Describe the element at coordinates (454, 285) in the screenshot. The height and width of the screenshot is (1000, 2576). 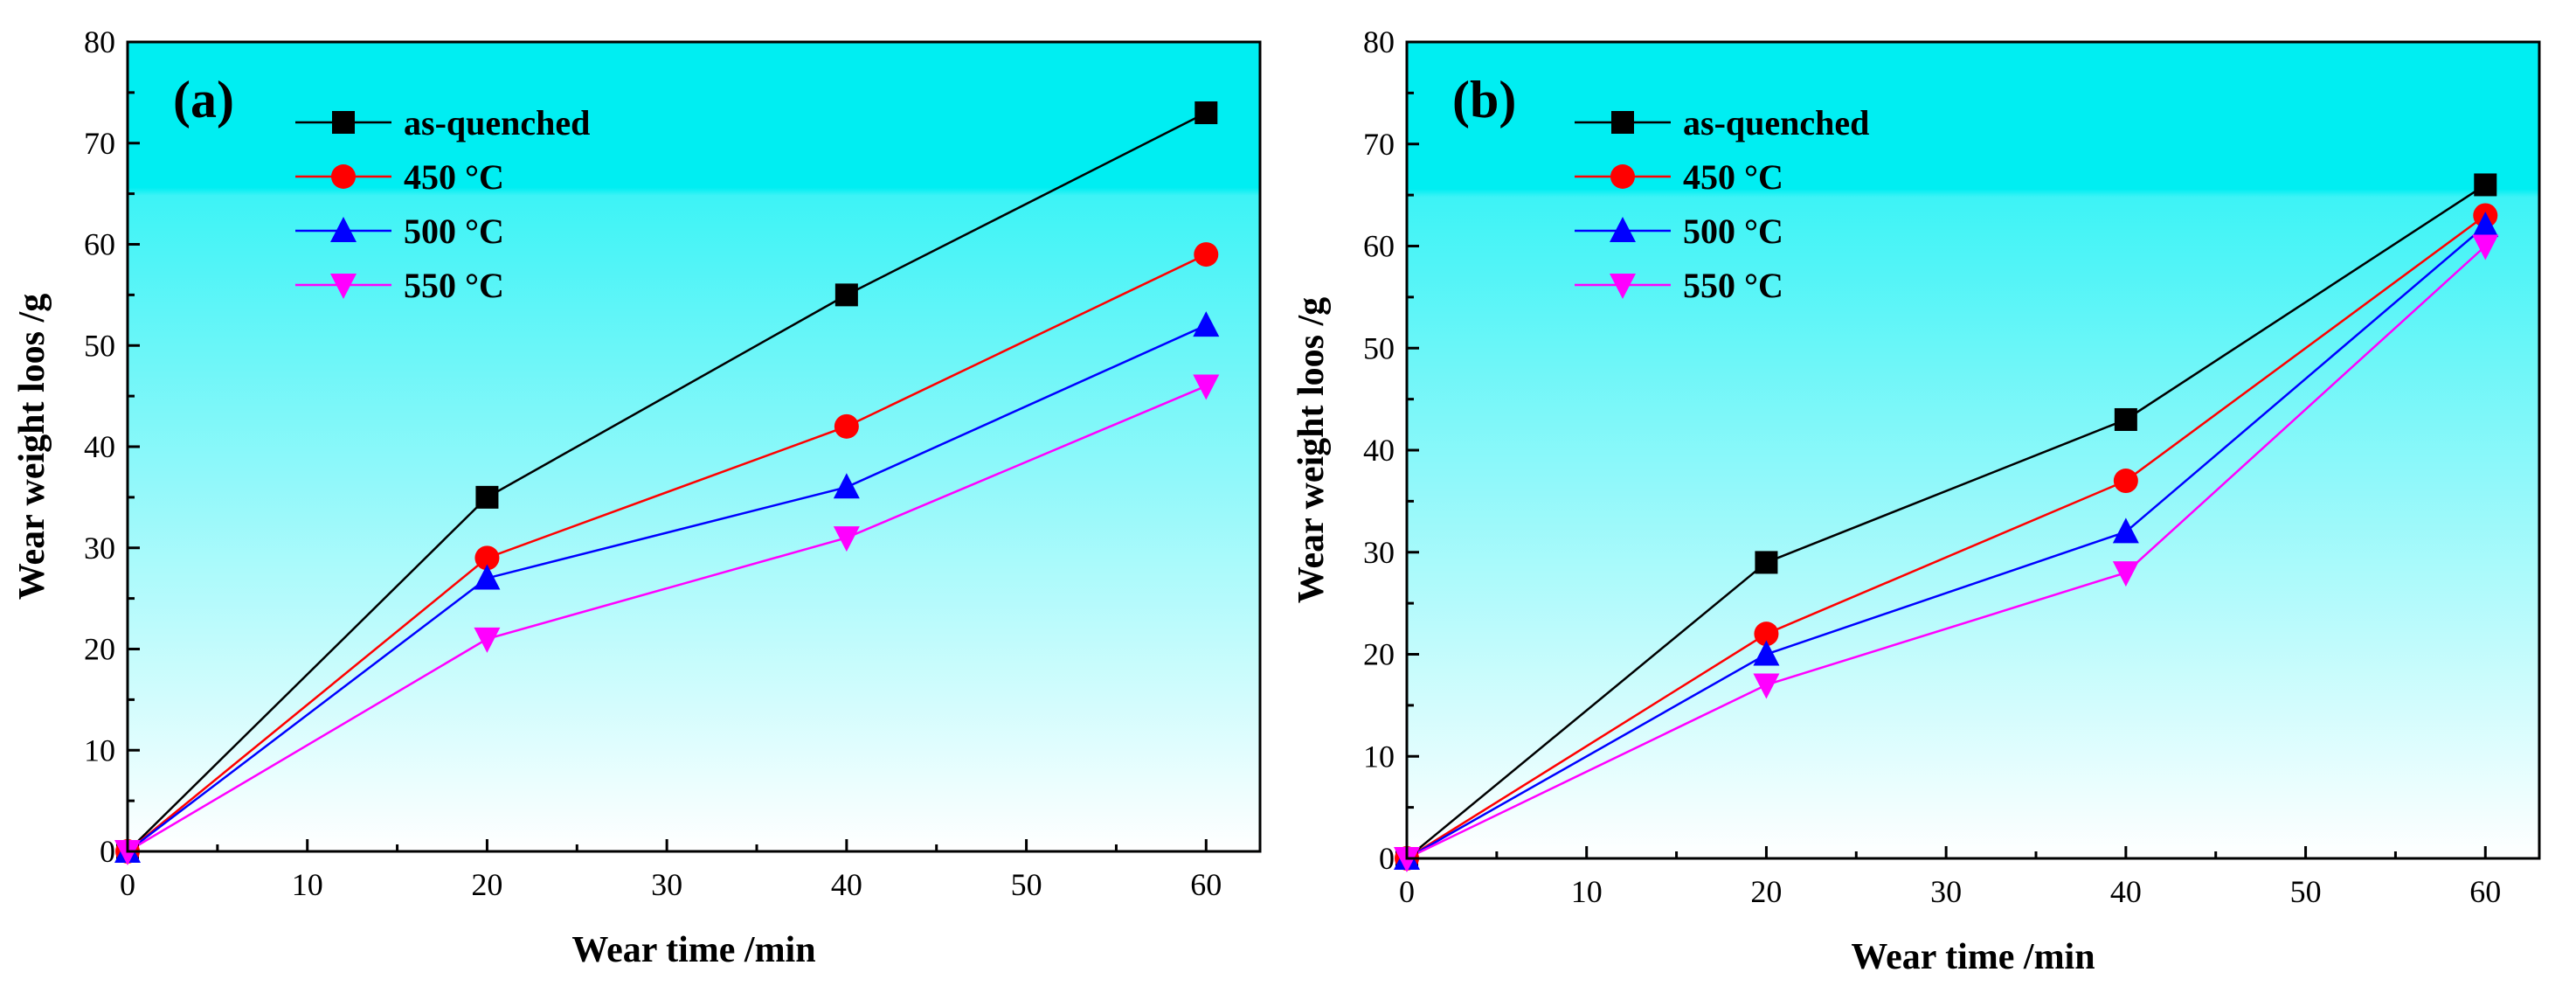
I see `panel-a-legend-label-3: 550 °C` at that location.